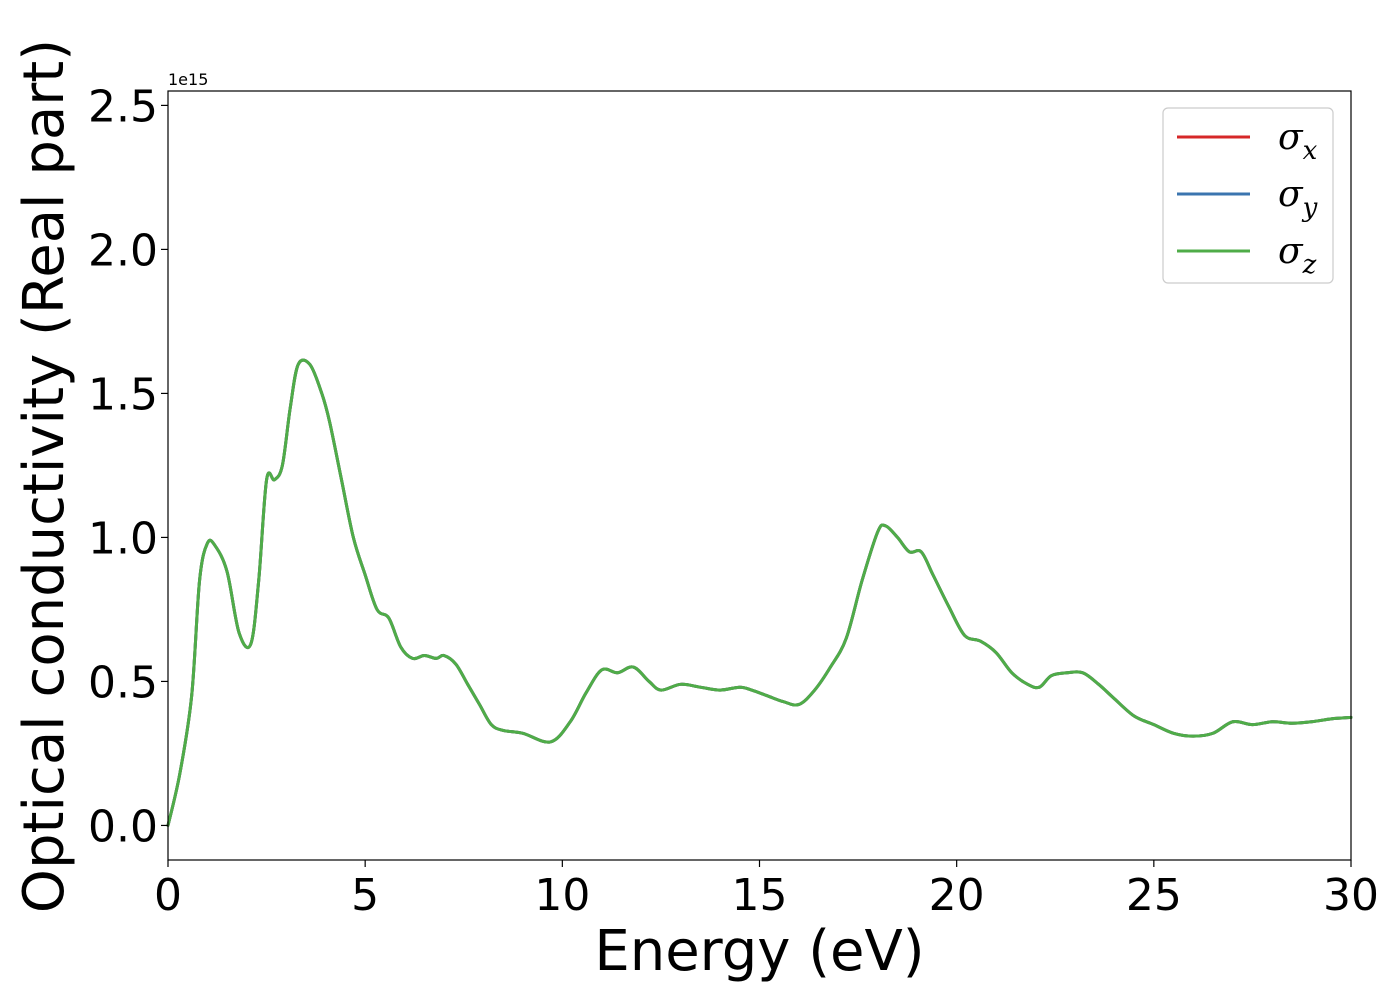 This screenshot has height=1000, width=1400. I want to click on y-tick-label: 2.0, so click(123, 250).